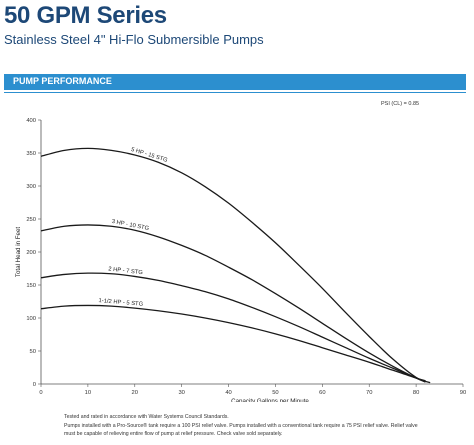 The image size is (474, 445). Describe the element at coordinates (31, 187) in the screenshot. I see `y-tick-label: 300` at that location.